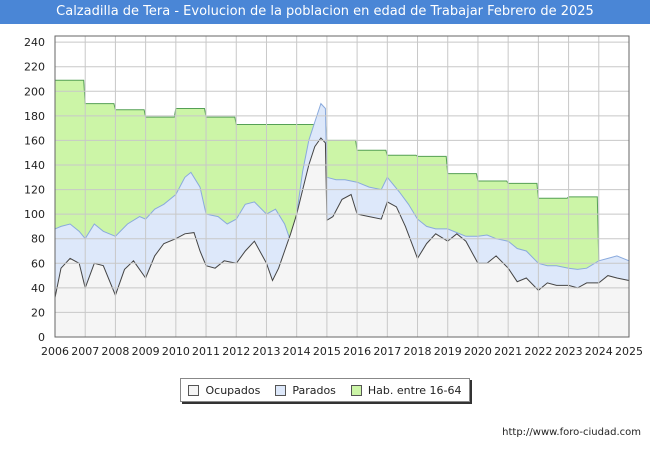 Image resolution: width=650 pixels, height=450 pixels. Describe the element at coordinates (599, 351) in the screenshot. I see `x-tick-label: 2024` at that location.